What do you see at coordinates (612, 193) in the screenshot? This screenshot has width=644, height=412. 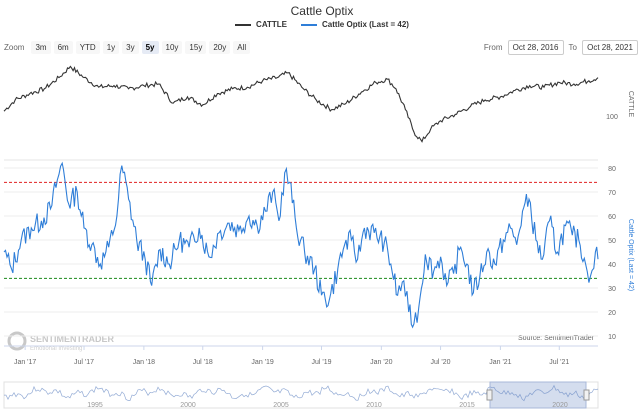 I see `optix-tick-label-6: 70` at bounding box center [612, 193].